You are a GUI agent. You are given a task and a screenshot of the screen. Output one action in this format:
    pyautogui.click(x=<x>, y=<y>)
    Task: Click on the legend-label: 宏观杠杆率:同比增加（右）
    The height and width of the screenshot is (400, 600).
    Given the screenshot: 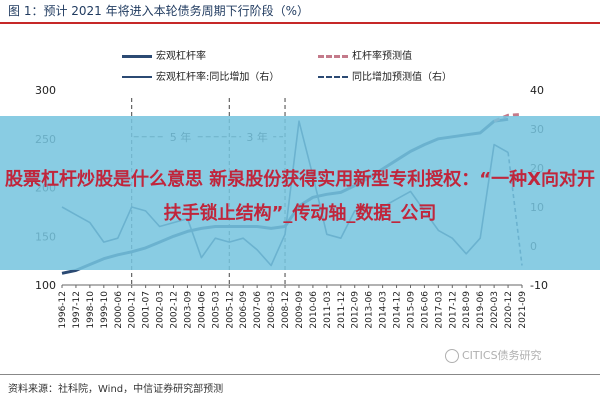 What is the action you would take?
    pyautogui.click(x=218, y=77)
    